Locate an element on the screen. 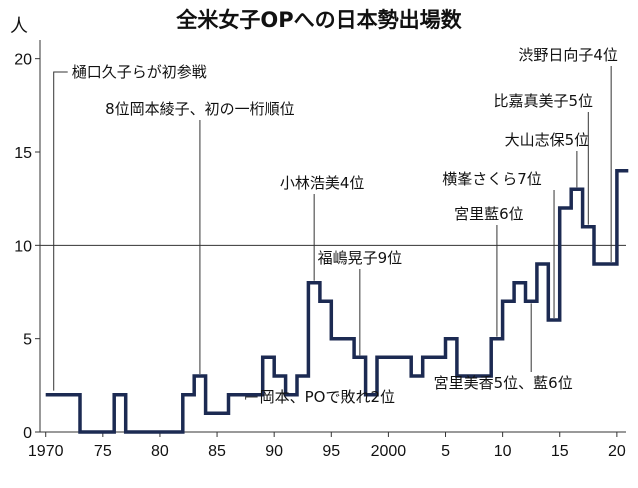 The width and height of the screenshot is (638, 488). y-tick-label-1: 5 is located at coordinates (27, 340).